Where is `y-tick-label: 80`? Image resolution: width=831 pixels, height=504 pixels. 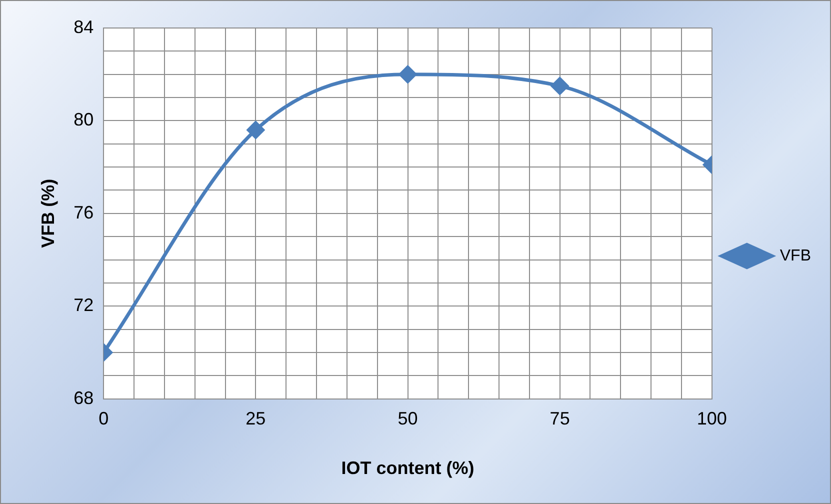 y-tick-label: 80 is located at coordinates (84, 120).